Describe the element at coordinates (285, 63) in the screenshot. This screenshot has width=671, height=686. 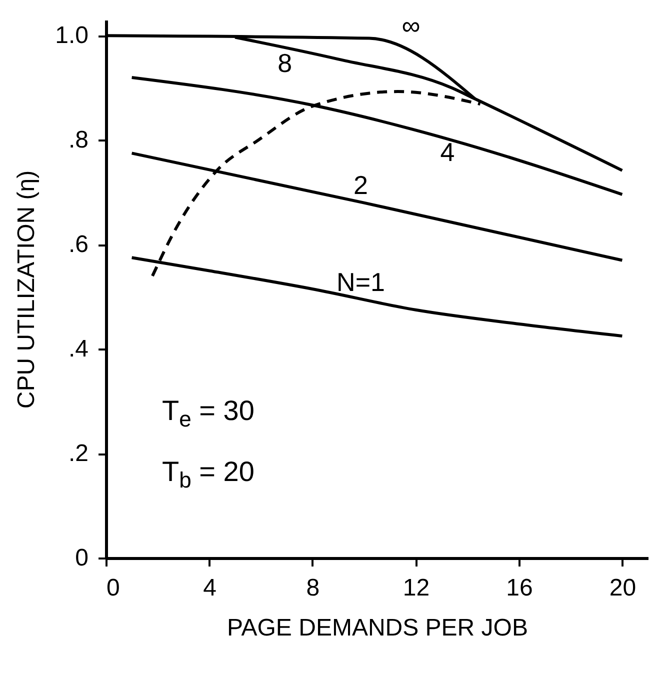
I see `series-label: 8` at that location.